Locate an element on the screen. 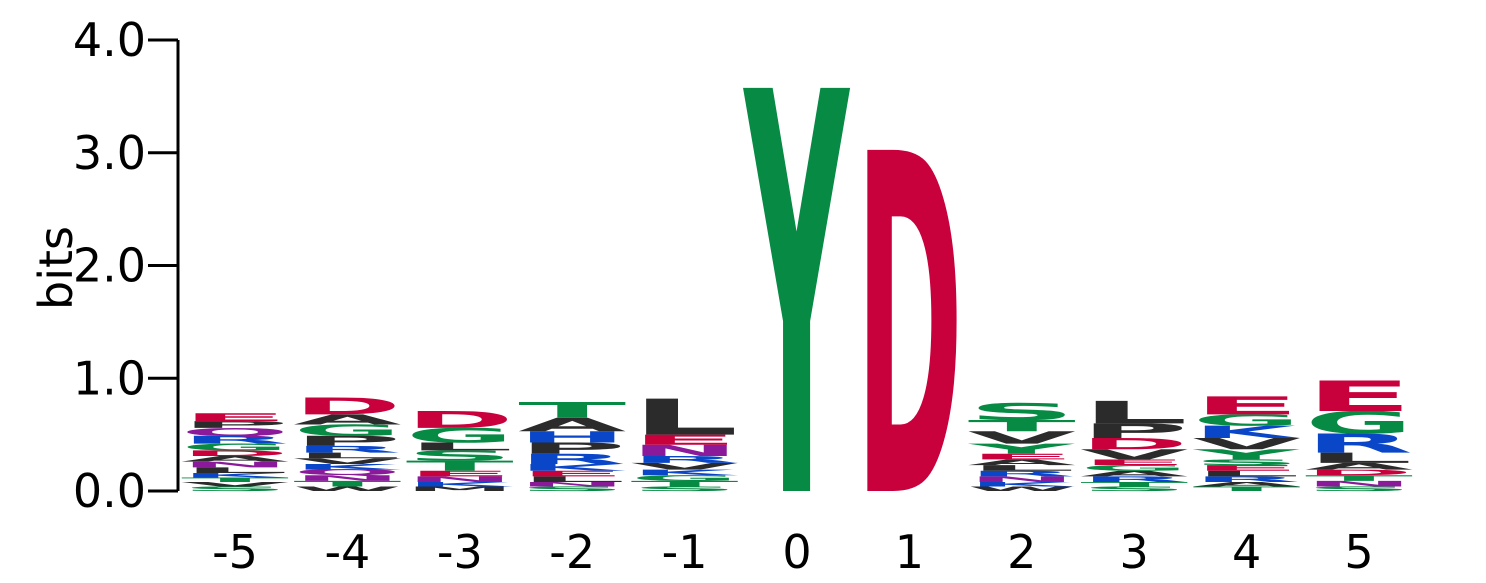  letter-glyph: M is located at coordinates (460, 488).